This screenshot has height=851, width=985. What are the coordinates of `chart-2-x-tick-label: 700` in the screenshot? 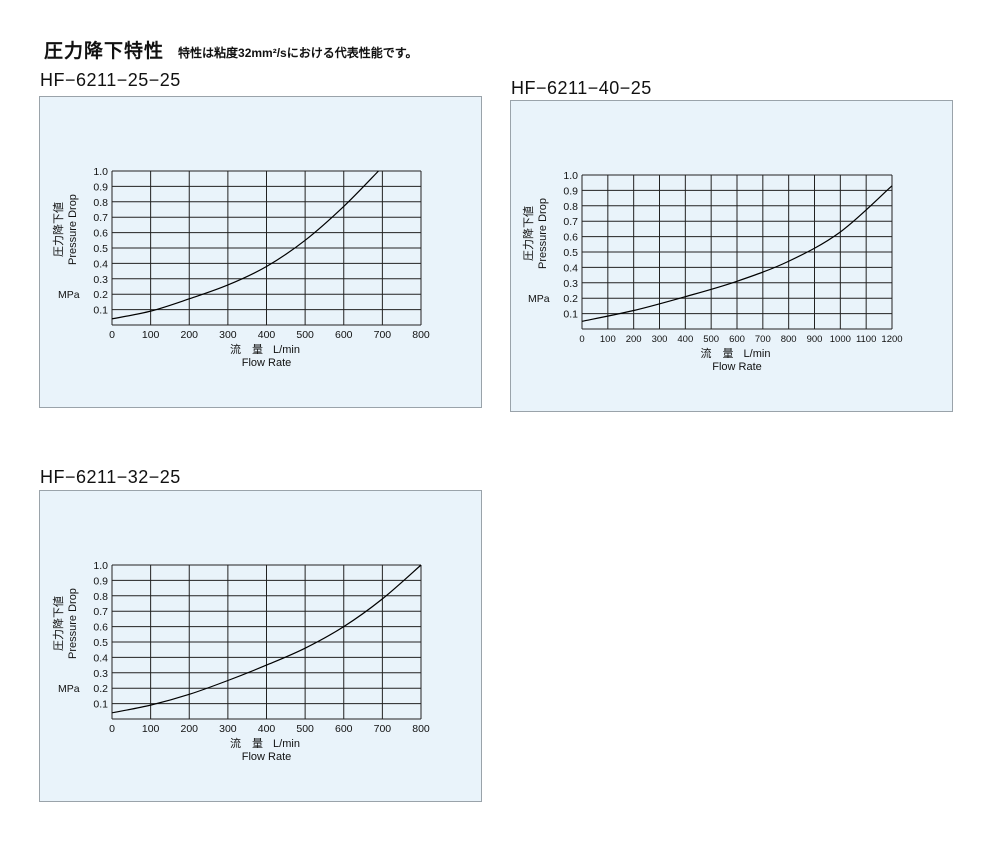 It's located at (763, 339).